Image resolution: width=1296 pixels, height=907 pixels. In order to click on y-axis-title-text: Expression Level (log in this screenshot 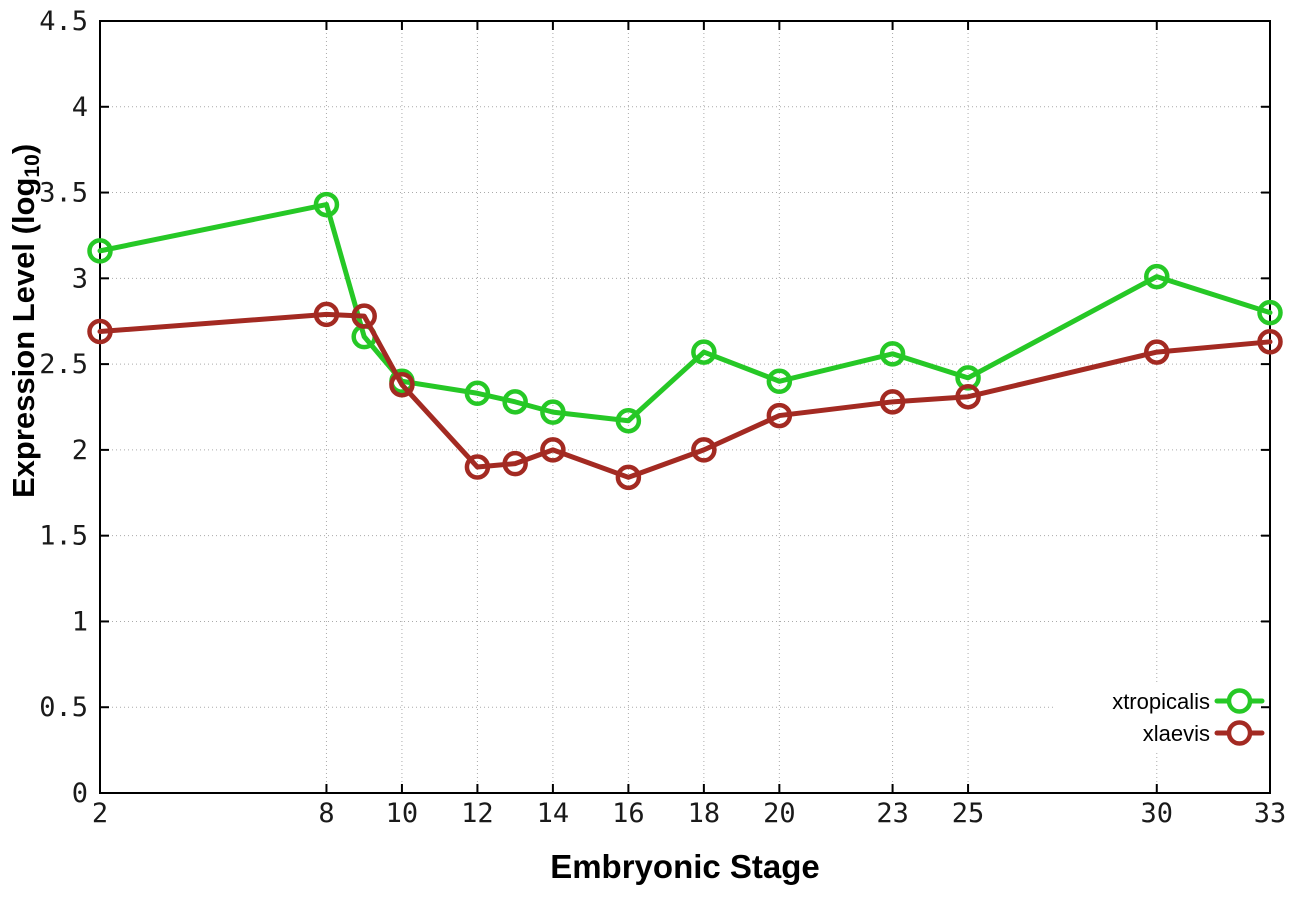, I will do `click(23, 337)`.